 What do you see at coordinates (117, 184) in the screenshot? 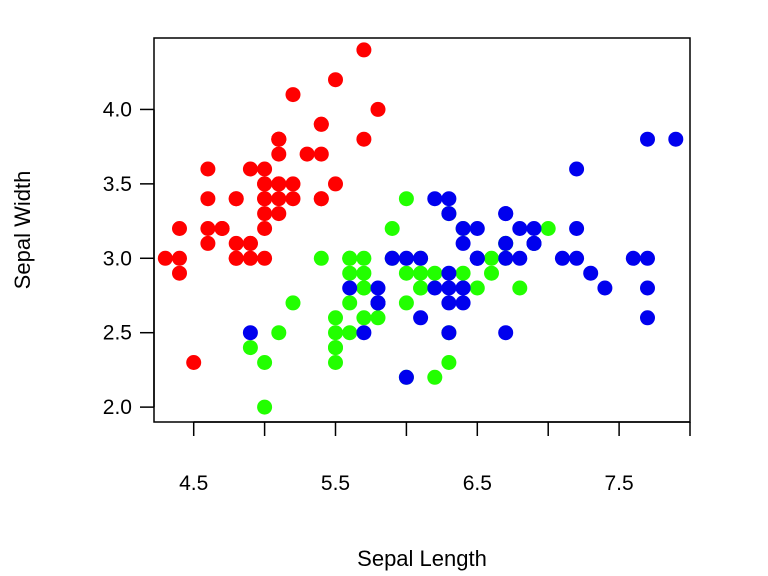
I see `y-tick-label: 3.5` at bounding box center [117, 184].